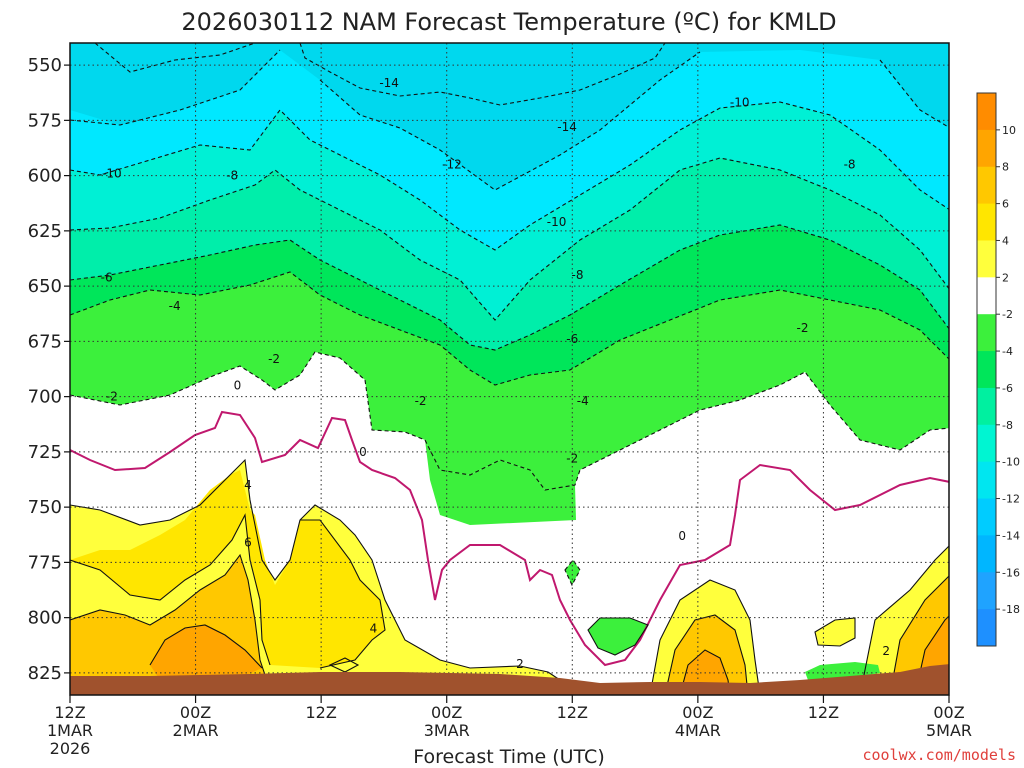 The height and width of the screenshot is (768, 1024). I want to click on x-tick-label: 5MAR, so click(949, 730).